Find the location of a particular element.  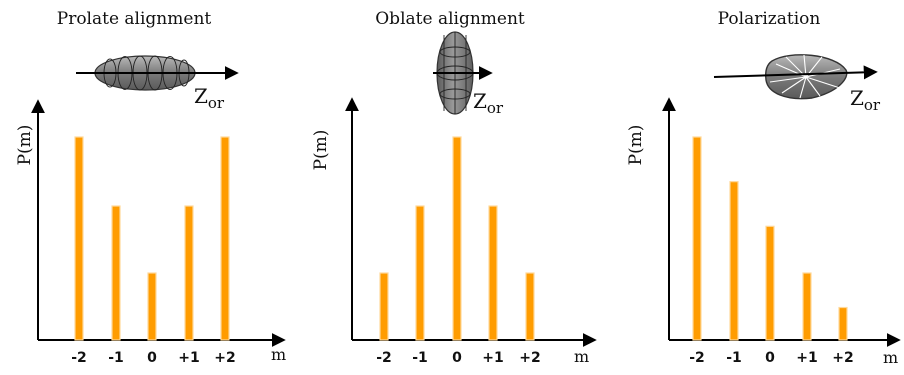

chart-title: Oblate alignment is located at coordinates (450, 19).